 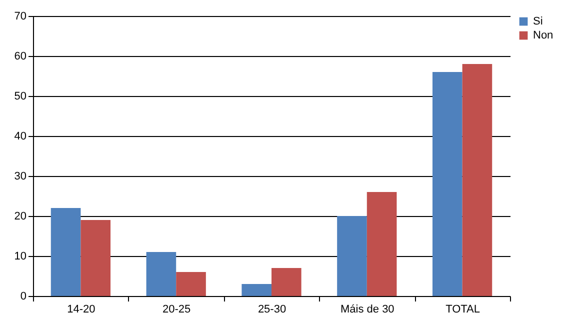 I want to click on x-tick-label: Máis de 30, so click(x=367, y=310).